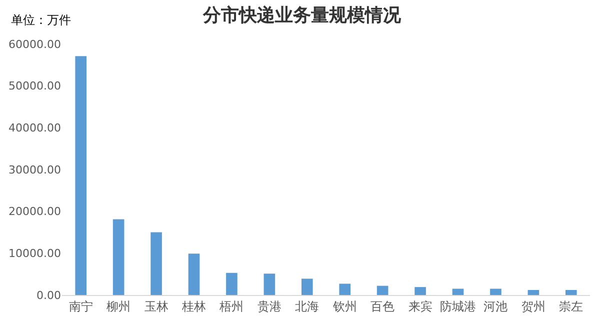  I want to click on y-tick-label: 0.00, so click(48, 295).